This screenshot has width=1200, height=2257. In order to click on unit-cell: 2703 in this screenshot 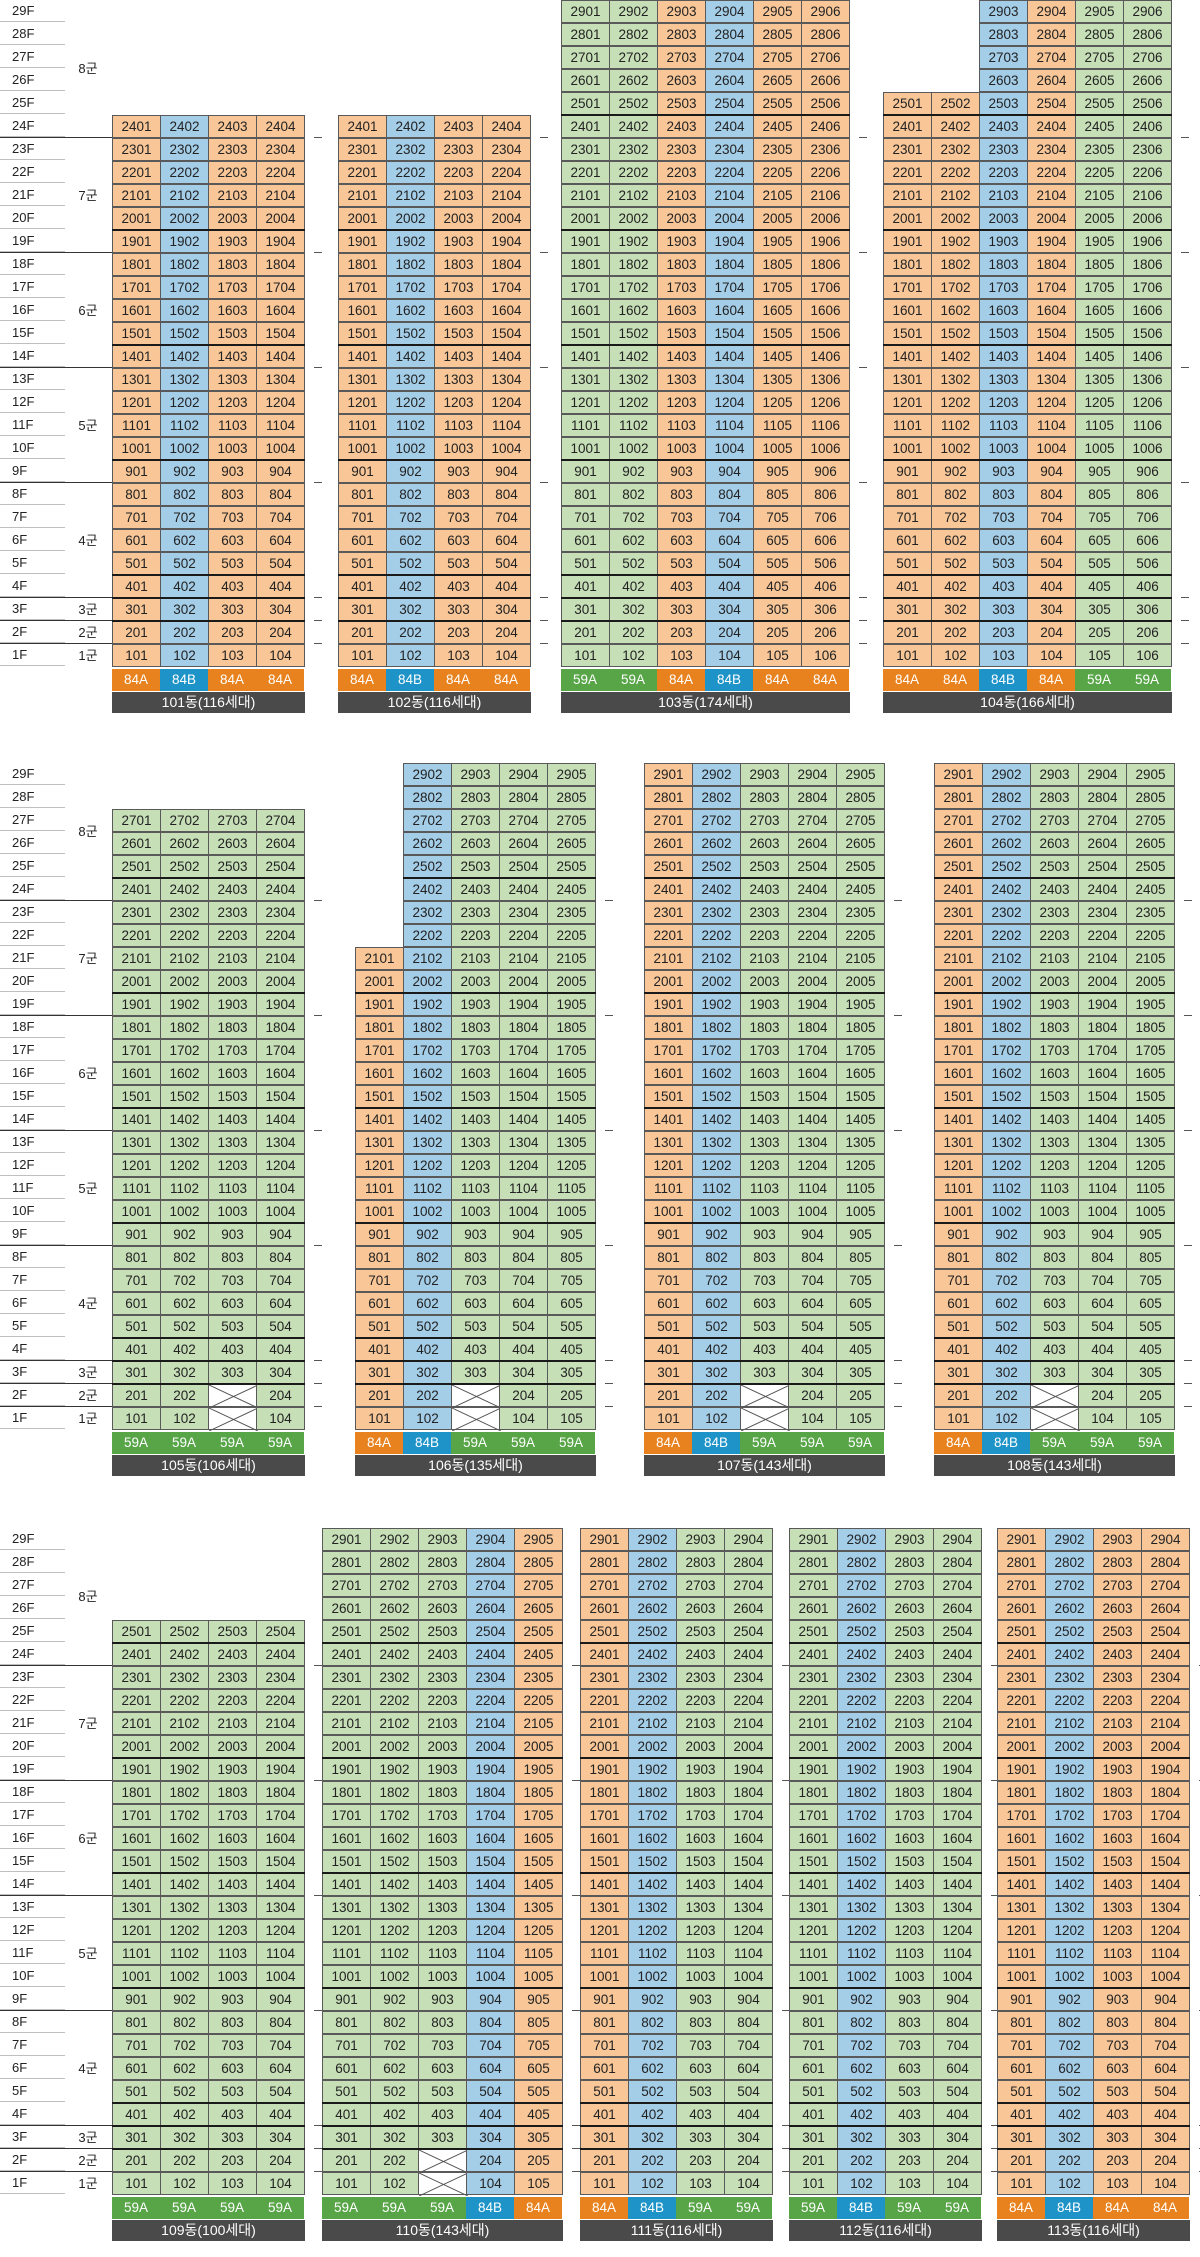, I will do `click(700, 1585)`.